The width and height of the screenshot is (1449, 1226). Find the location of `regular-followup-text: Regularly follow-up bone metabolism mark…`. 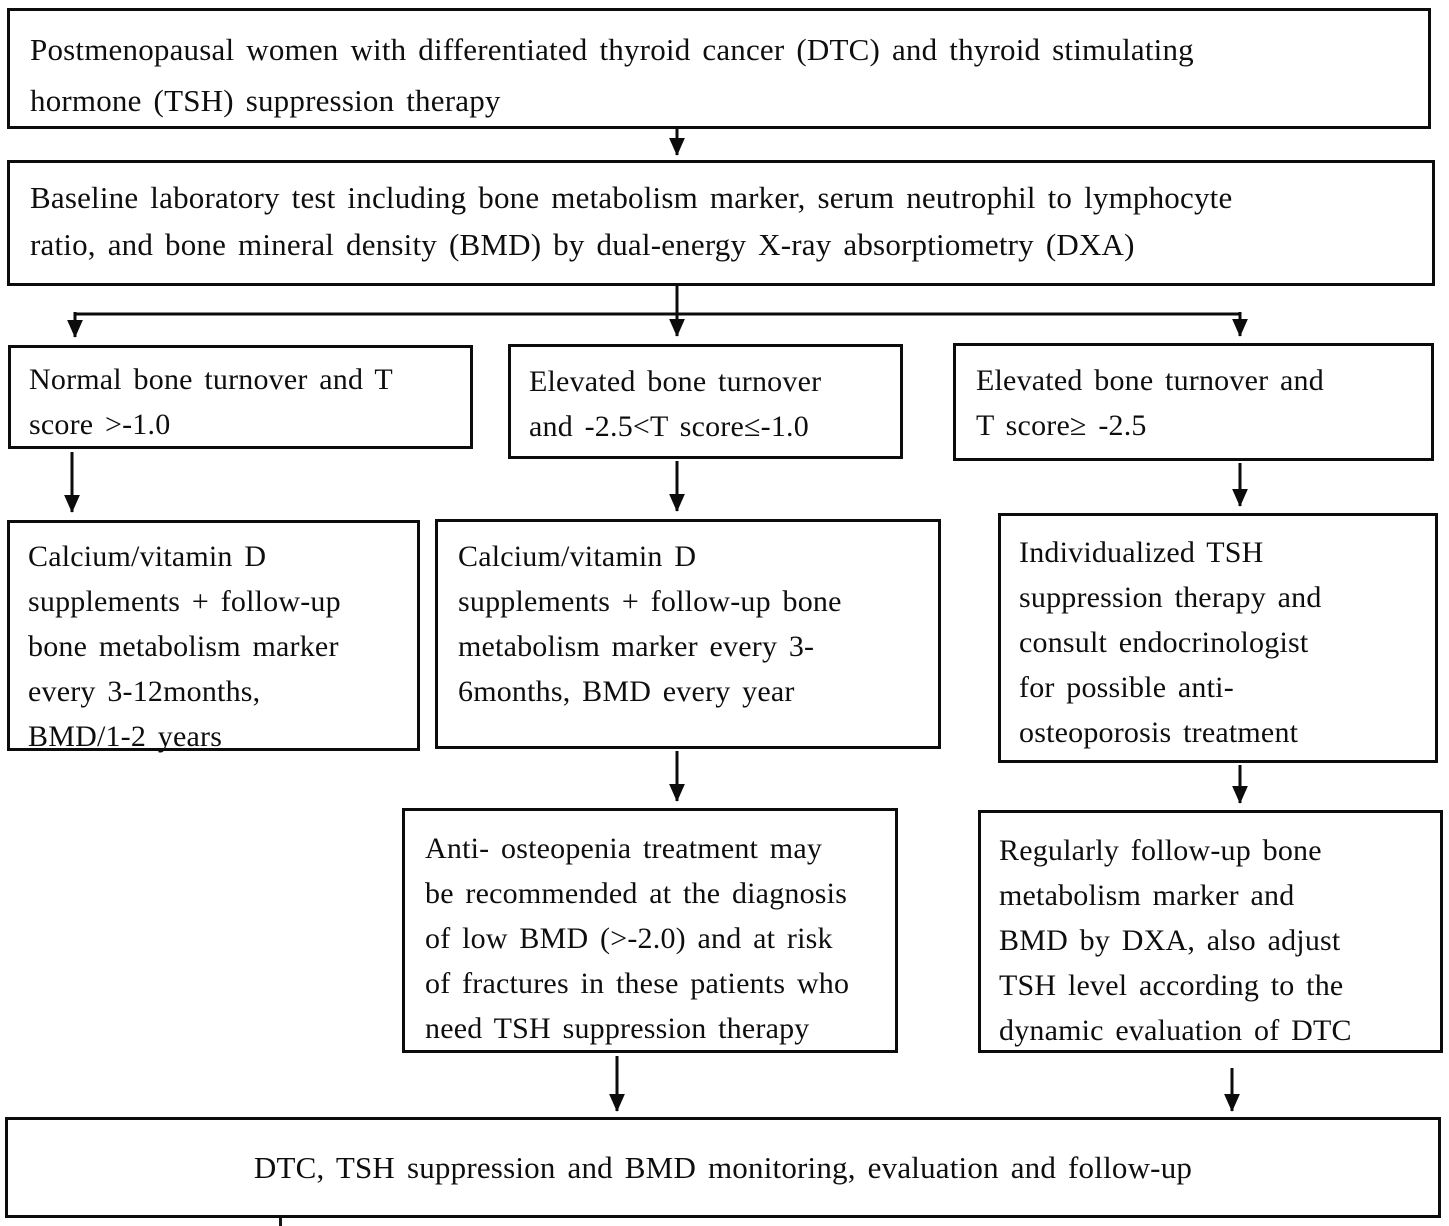

regular-followup-text: Regularly follow-up bone metabolism mark… is located at coordinates (1175, 940).